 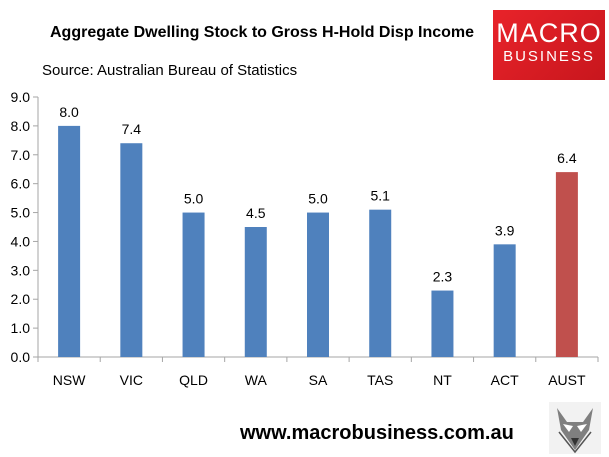 I want to click on bar-wa, so click(x=255, y=292).